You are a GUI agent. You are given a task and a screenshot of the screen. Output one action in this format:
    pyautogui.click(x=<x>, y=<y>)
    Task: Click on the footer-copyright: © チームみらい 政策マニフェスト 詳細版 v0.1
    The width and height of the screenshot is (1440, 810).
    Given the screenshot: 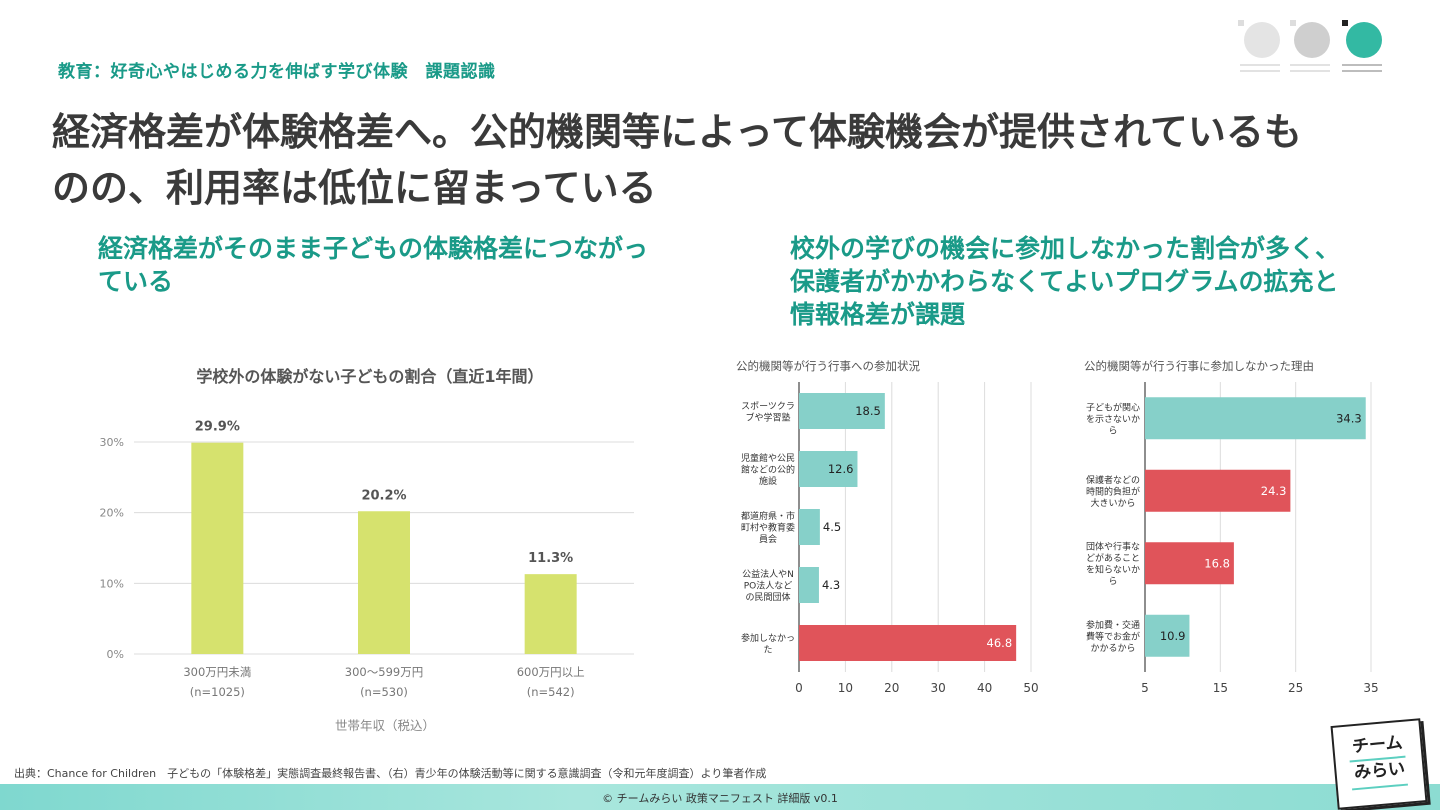 What is the action you would take?
    pyautogui.click(x=720, y=798)
    